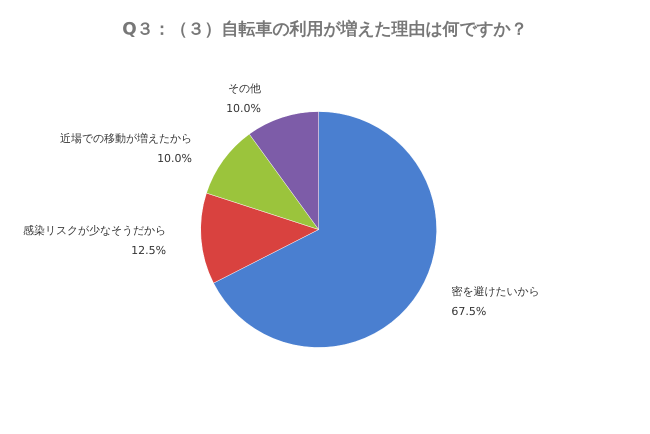 This screenshot has width=650, height=434. What do you see at coordinates (325, 29) in the screenshot?
I see `chart-title: Q３：（３）自転車の利用が増えた理由は何ですか？` at bounding box center [325, 29].